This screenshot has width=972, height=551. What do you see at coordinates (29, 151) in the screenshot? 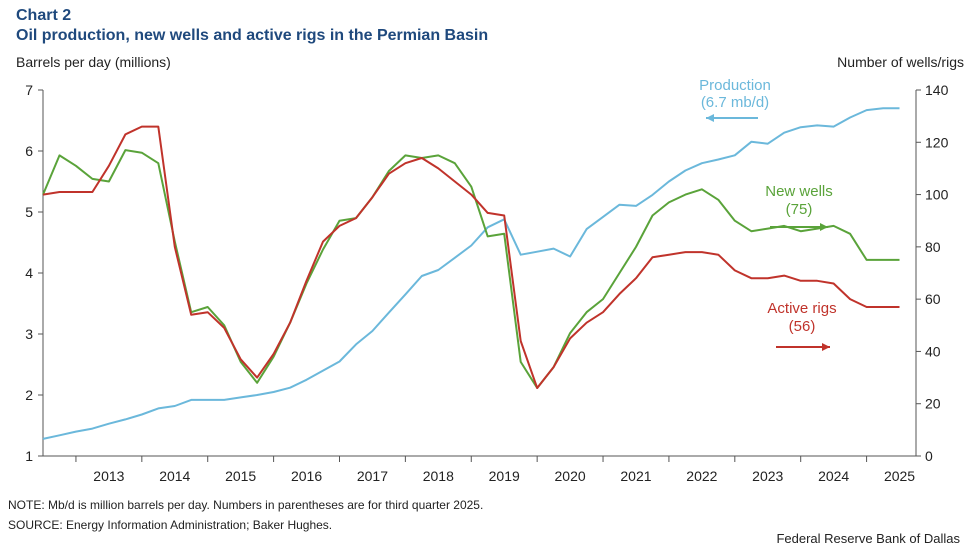
I see `y-left-tick-label: 6` at bounding box center [29, 151].